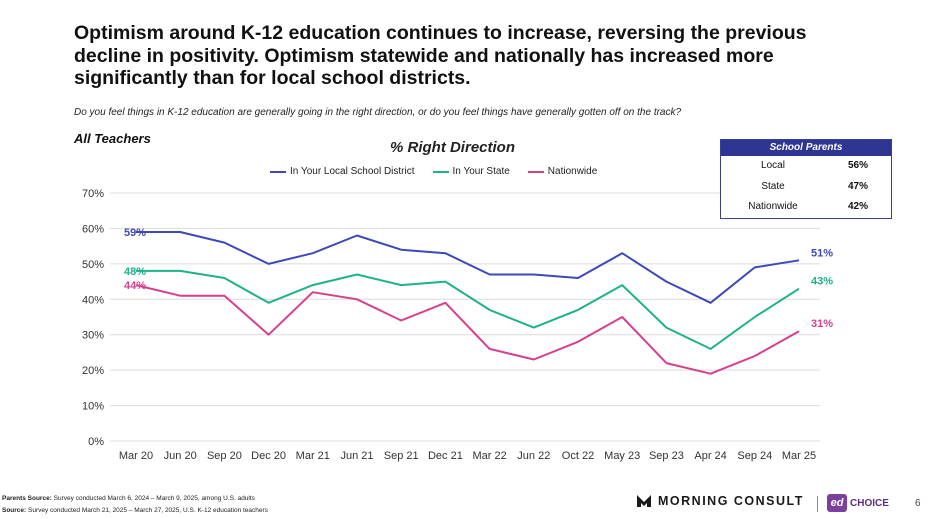 The image size is (936, 519). Describe the element at coordinates (773, 165) in the screenshot. I see `row-label-local: Local` at that location.